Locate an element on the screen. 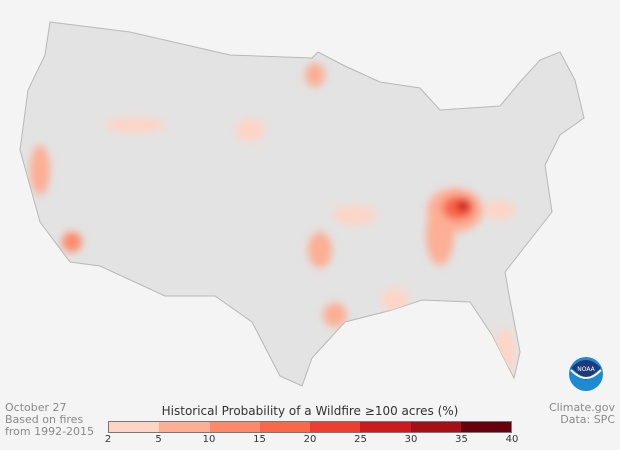 This screenshot has height=450, width=620. source-label: Data: SPC is located at coordinates (587, 419).